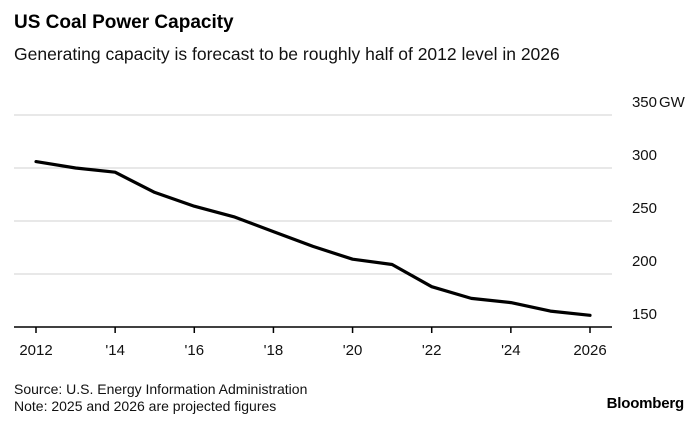  I want to click on x-tick-label-2018: '18, so click(274, 350).